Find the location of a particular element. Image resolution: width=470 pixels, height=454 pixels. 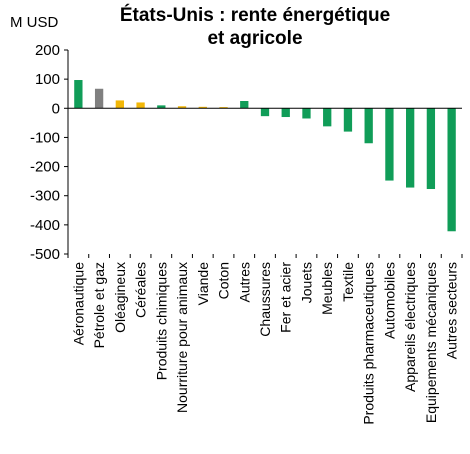

x-category-label: Appareils électriques is located at coordinates (410, 327).